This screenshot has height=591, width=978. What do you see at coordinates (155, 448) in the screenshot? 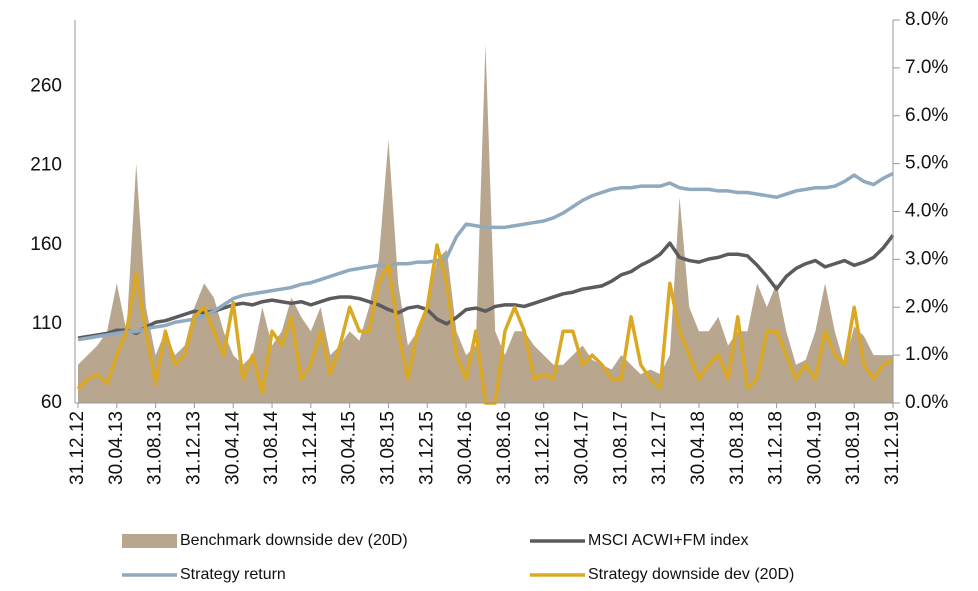
I see `x-tick-label: 31.08.13` at bounding box center [155, 448].